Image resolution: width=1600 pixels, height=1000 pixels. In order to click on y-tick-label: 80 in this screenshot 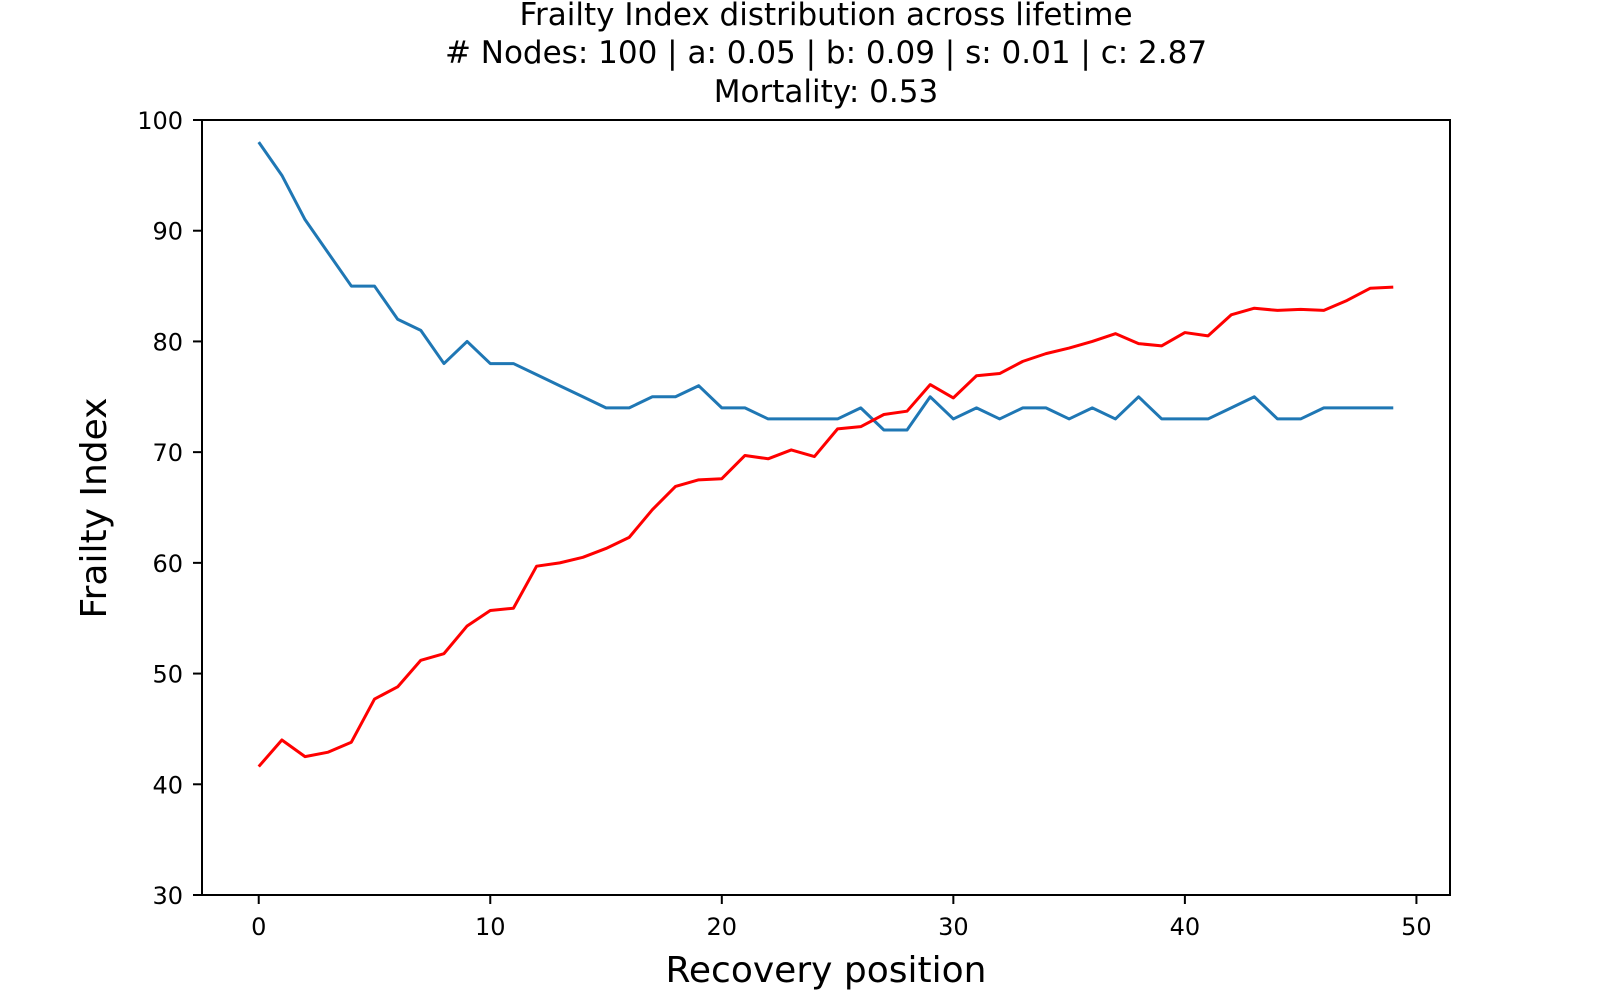, I will do `click(167, 342)`.